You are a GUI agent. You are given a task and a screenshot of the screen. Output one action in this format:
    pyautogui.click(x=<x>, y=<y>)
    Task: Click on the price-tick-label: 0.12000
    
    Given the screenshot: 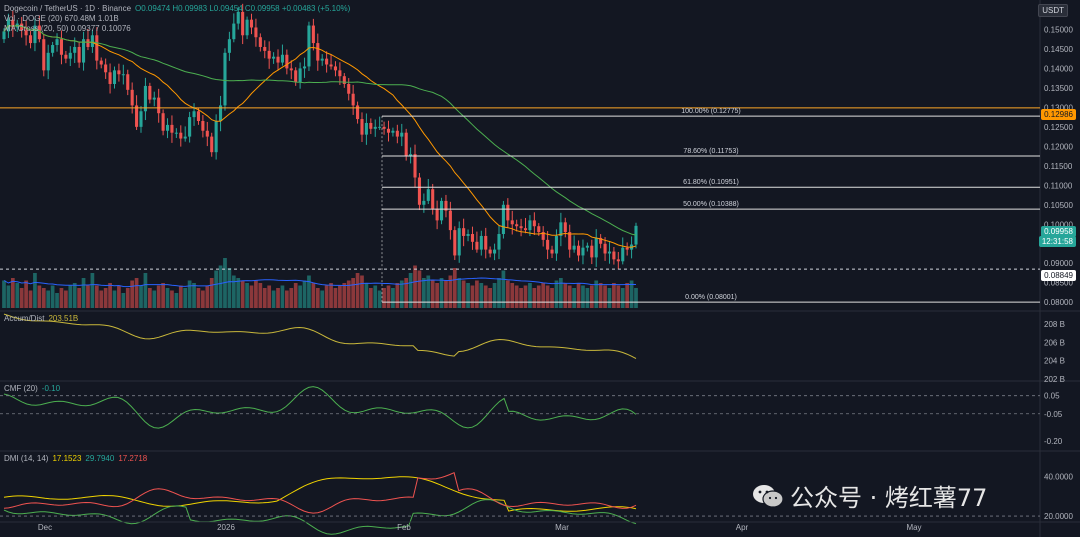 What is the action you would take?
    pyautogui.click(x=1058, y=146)
    